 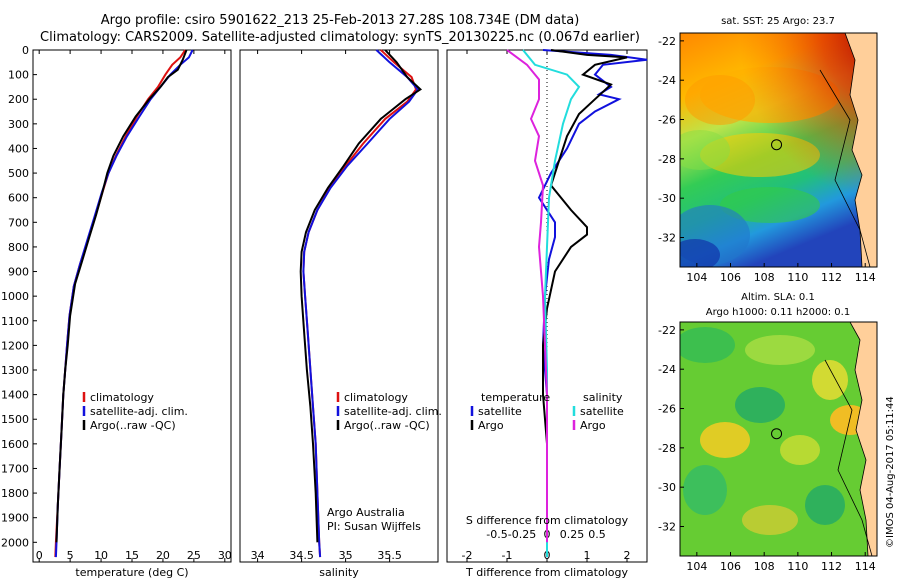 What do you see at coordinates (15, 468) in the screenshot?
I see `depth-tick-label: 1700` at bounding box center [15, 468].